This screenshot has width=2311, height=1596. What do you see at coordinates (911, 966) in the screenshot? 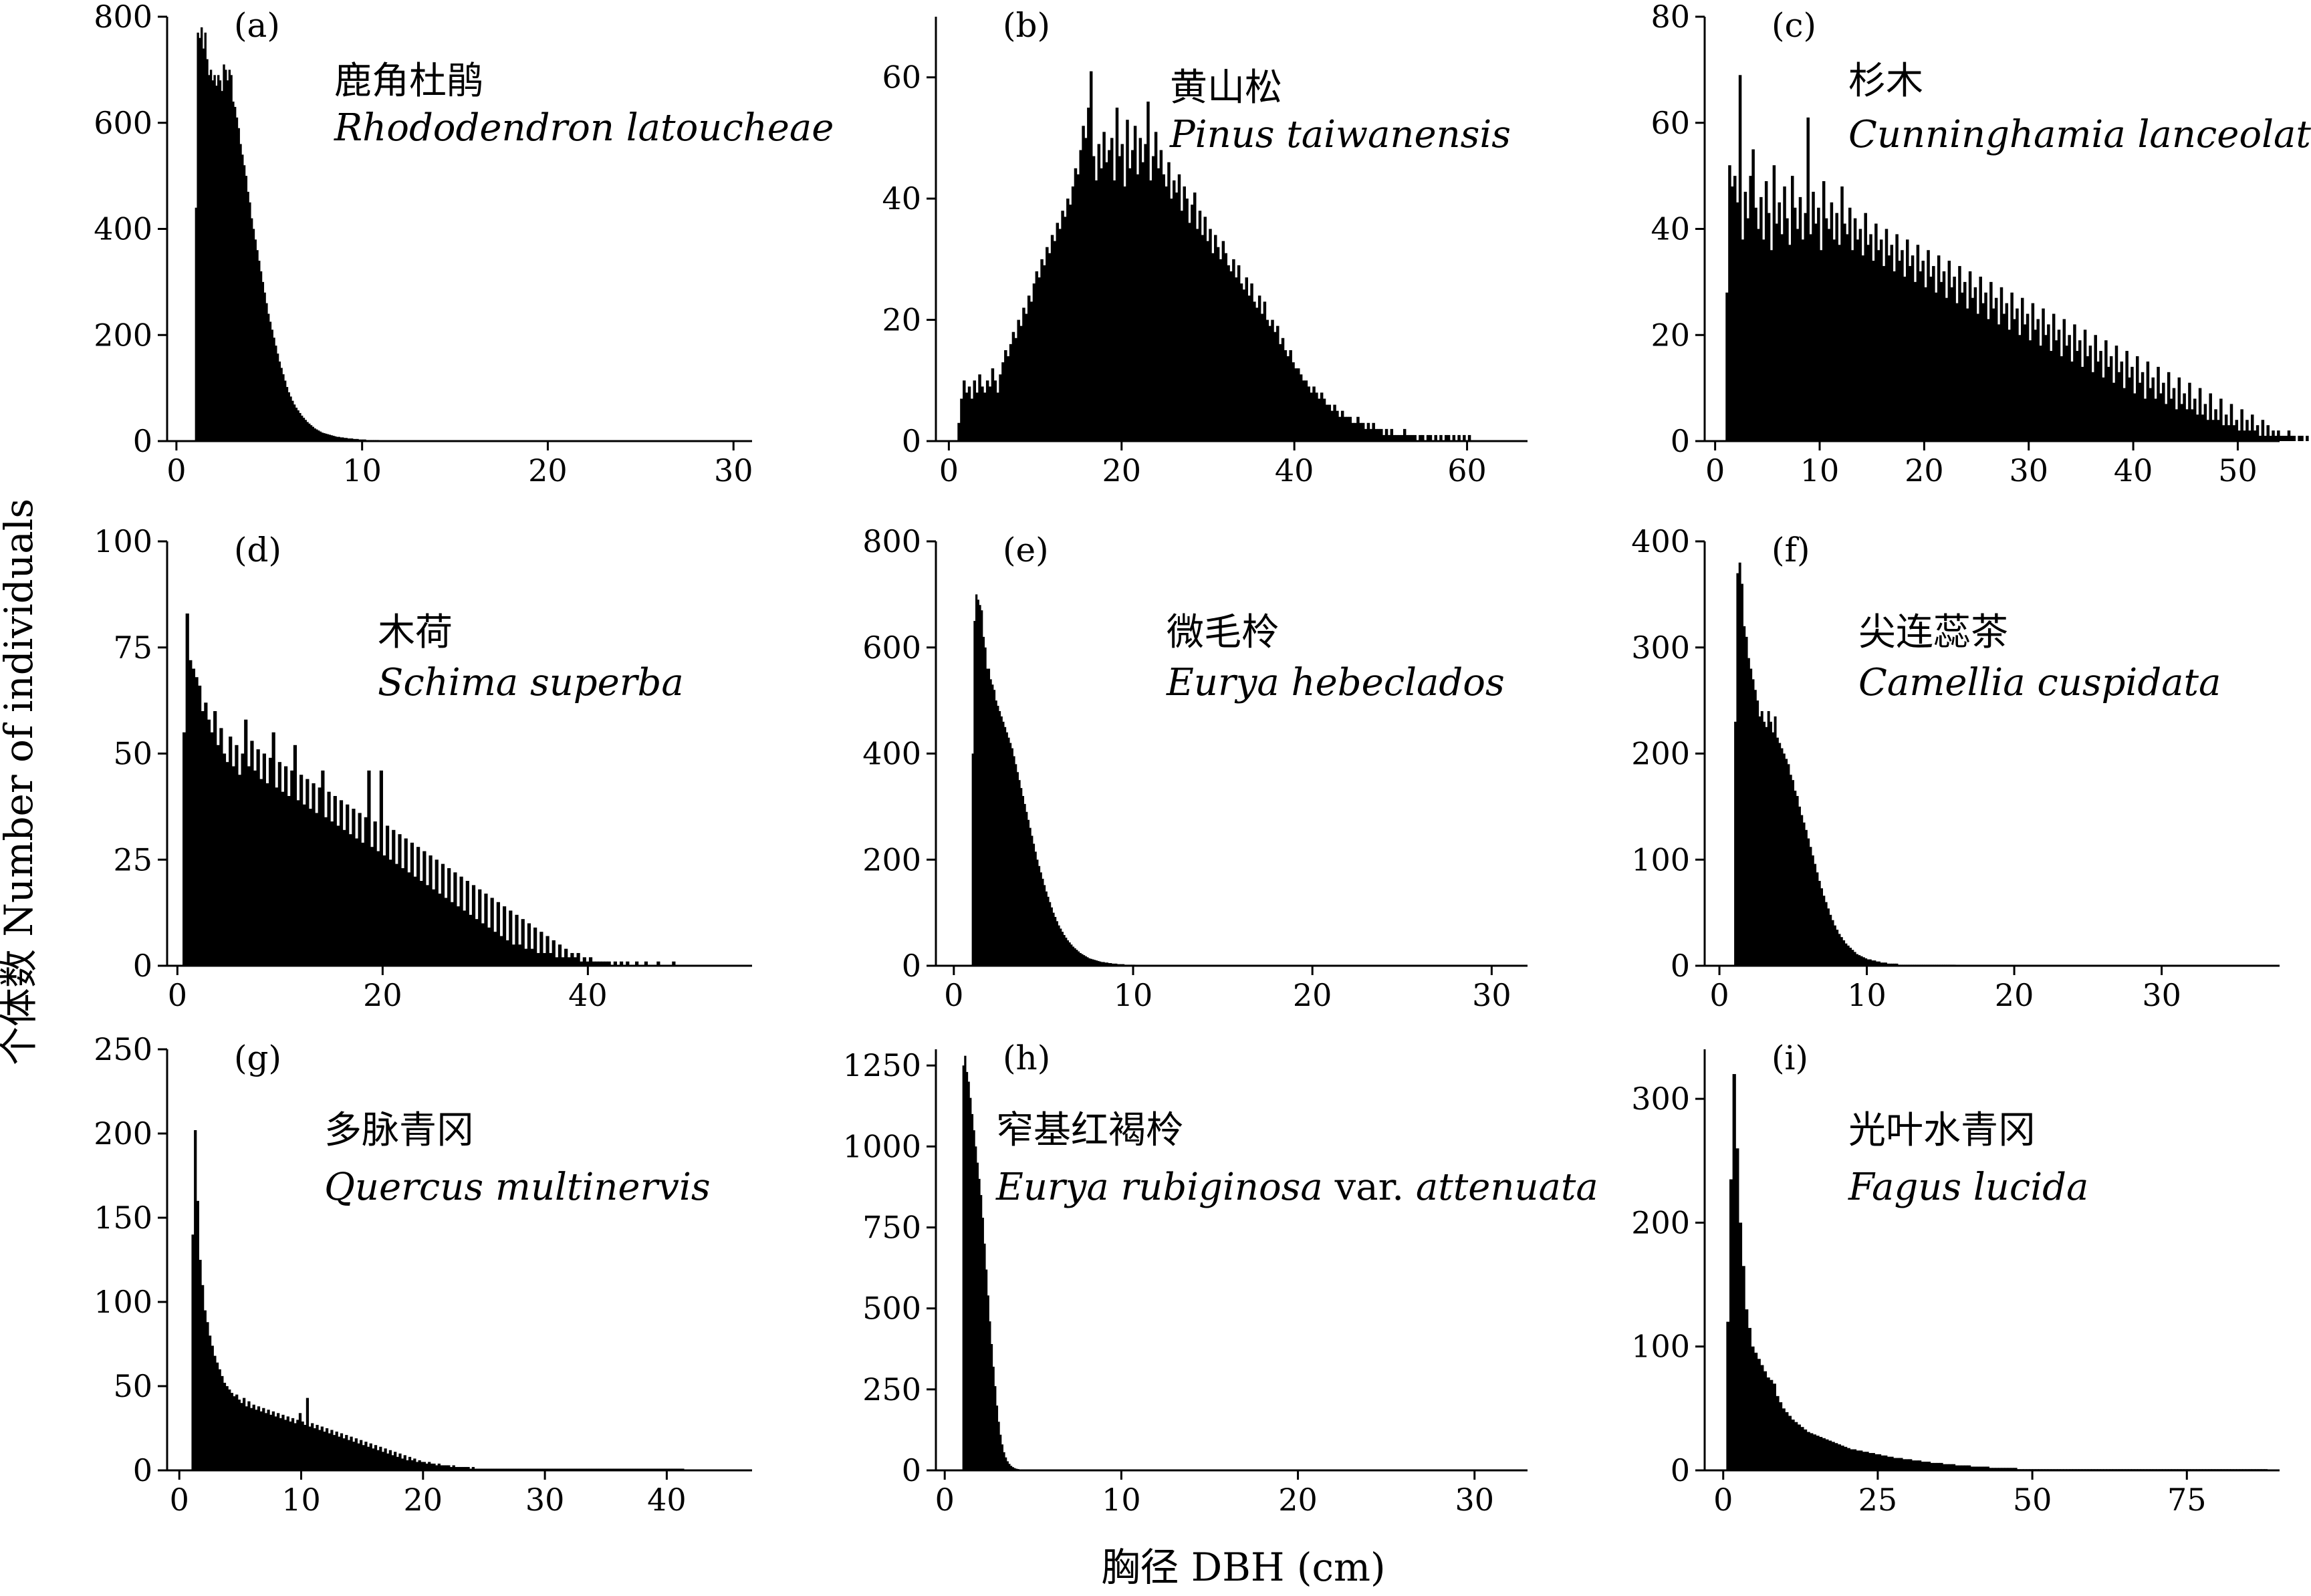
I see `y-tick-label: 0` at bounding box center [911, 966].